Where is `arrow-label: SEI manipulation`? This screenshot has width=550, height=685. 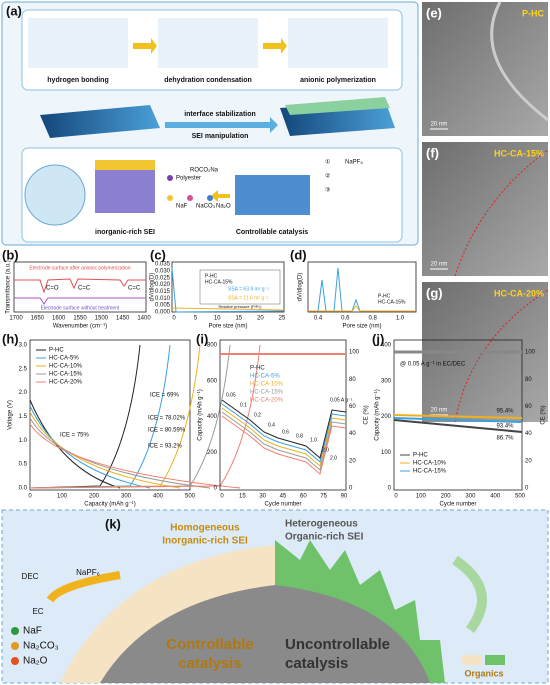
arrow-label: SEI manipulation is located at coordinates (220, 136).